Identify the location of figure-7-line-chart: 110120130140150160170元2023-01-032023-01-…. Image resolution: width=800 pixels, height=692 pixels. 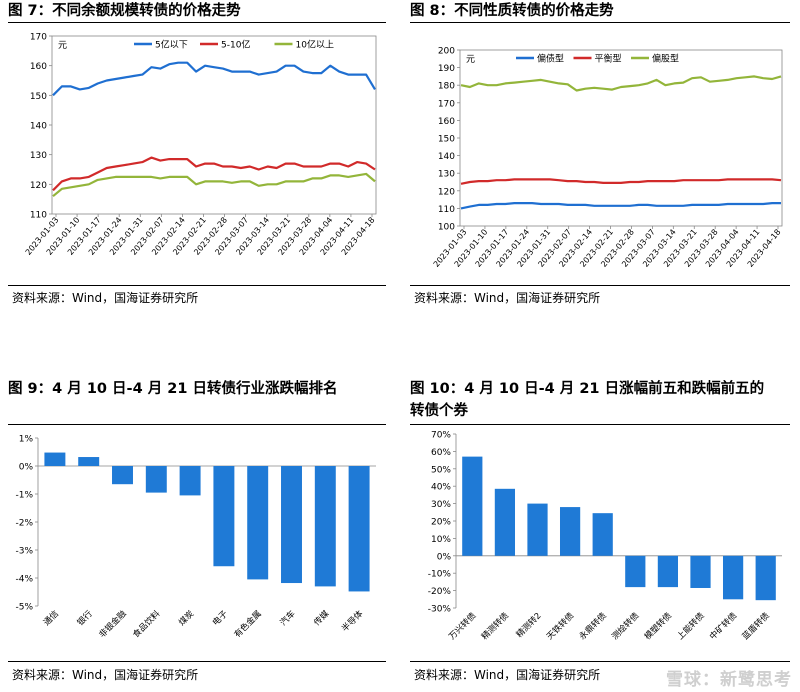
(200, 145).